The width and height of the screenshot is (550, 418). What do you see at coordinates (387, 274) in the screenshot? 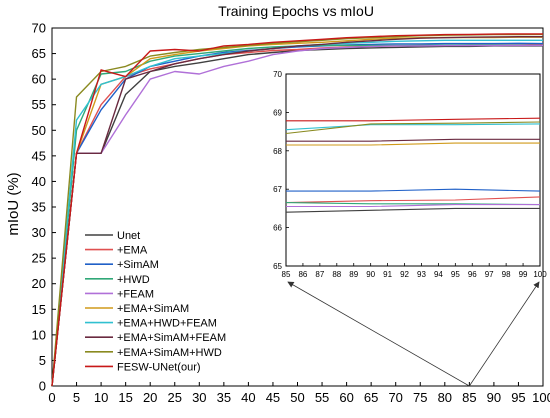
I see `inset-x-tick-label: 91` at bounding box center [387, 274].